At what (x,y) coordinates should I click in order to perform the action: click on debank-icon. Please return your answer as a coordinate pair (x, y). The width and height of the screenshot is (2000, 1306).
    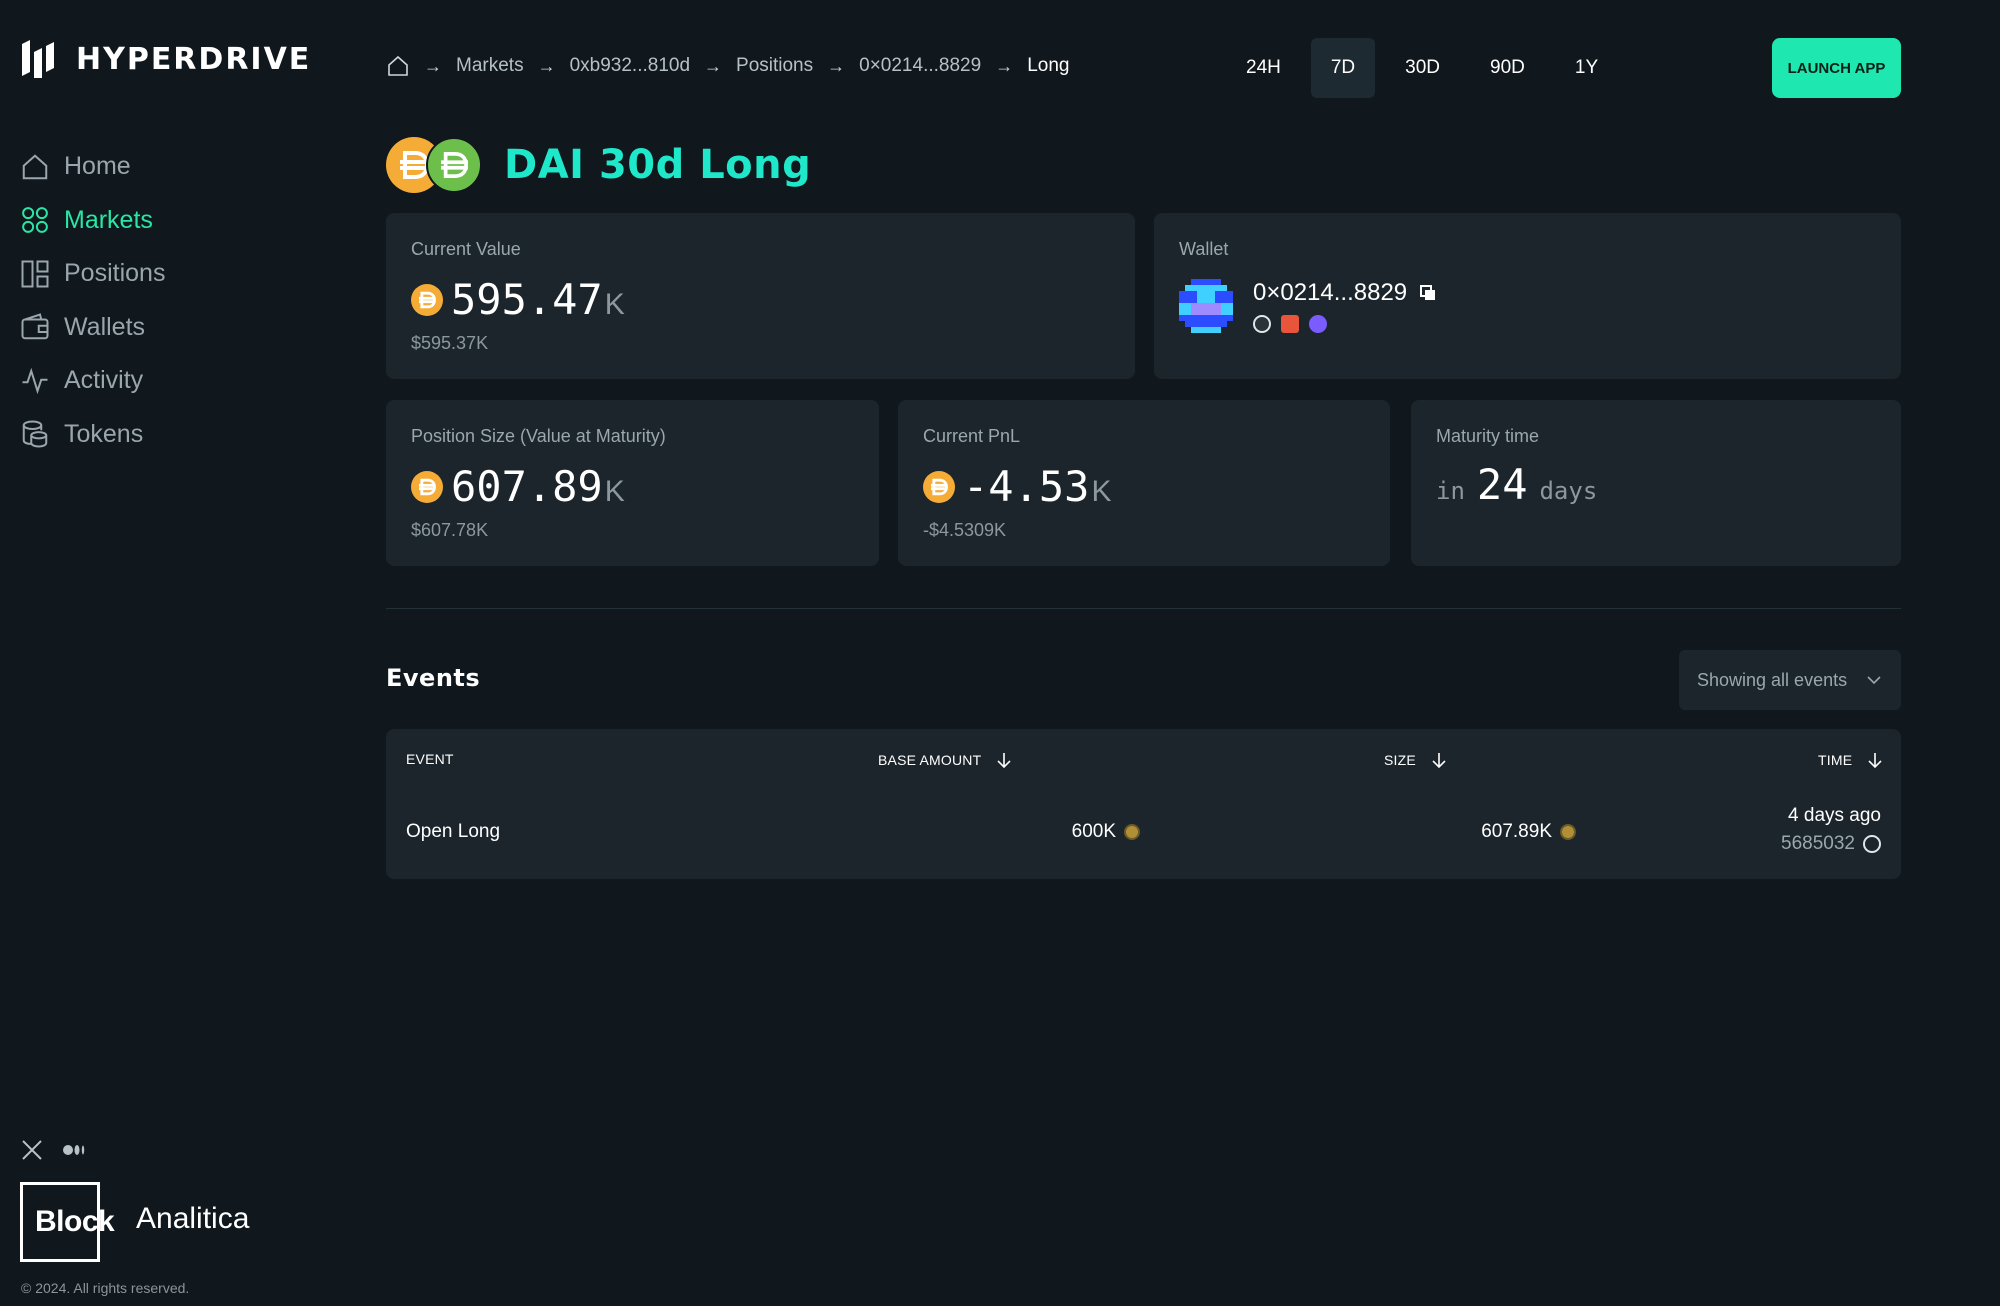
    Looking at the image, I should click on (1290, 324).